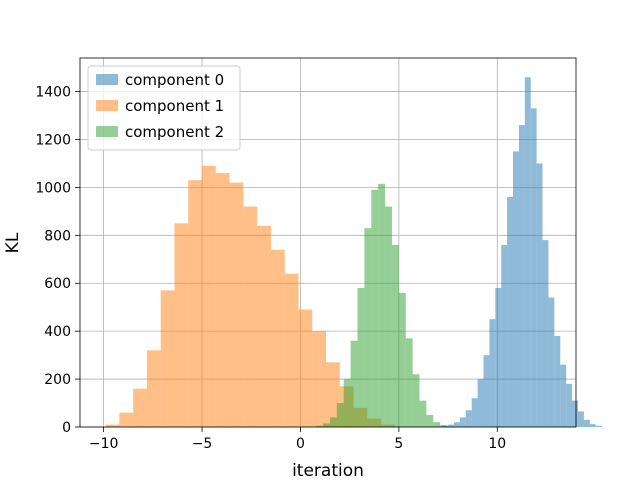 This screenshot has height=480, width=640. Describe the element at coordinates (13, 242) in the screenshot. I see `y-axis-label: KL` at that location.